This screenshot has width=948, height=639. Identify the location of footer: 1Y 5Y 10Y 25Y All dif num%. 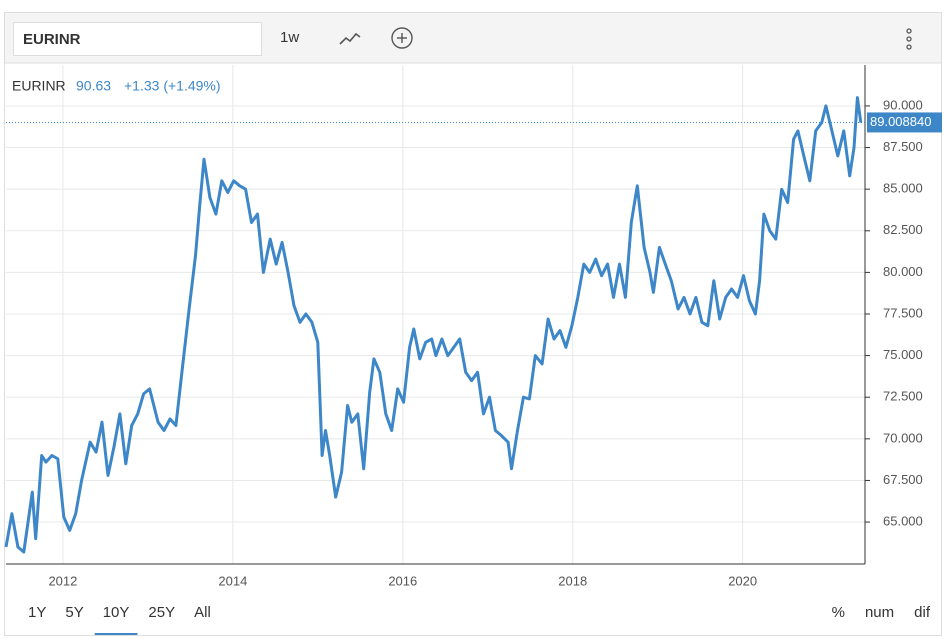
(479, 619).